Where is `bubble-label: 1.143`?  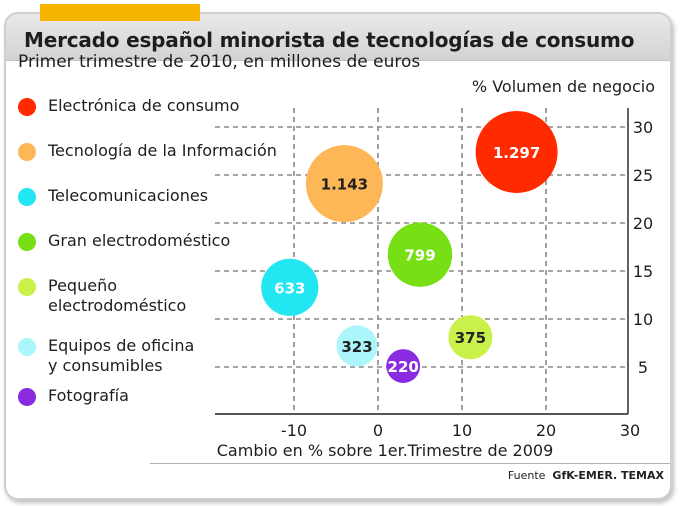 bubble-label: 1.143 is located at coordinates (344, 185).